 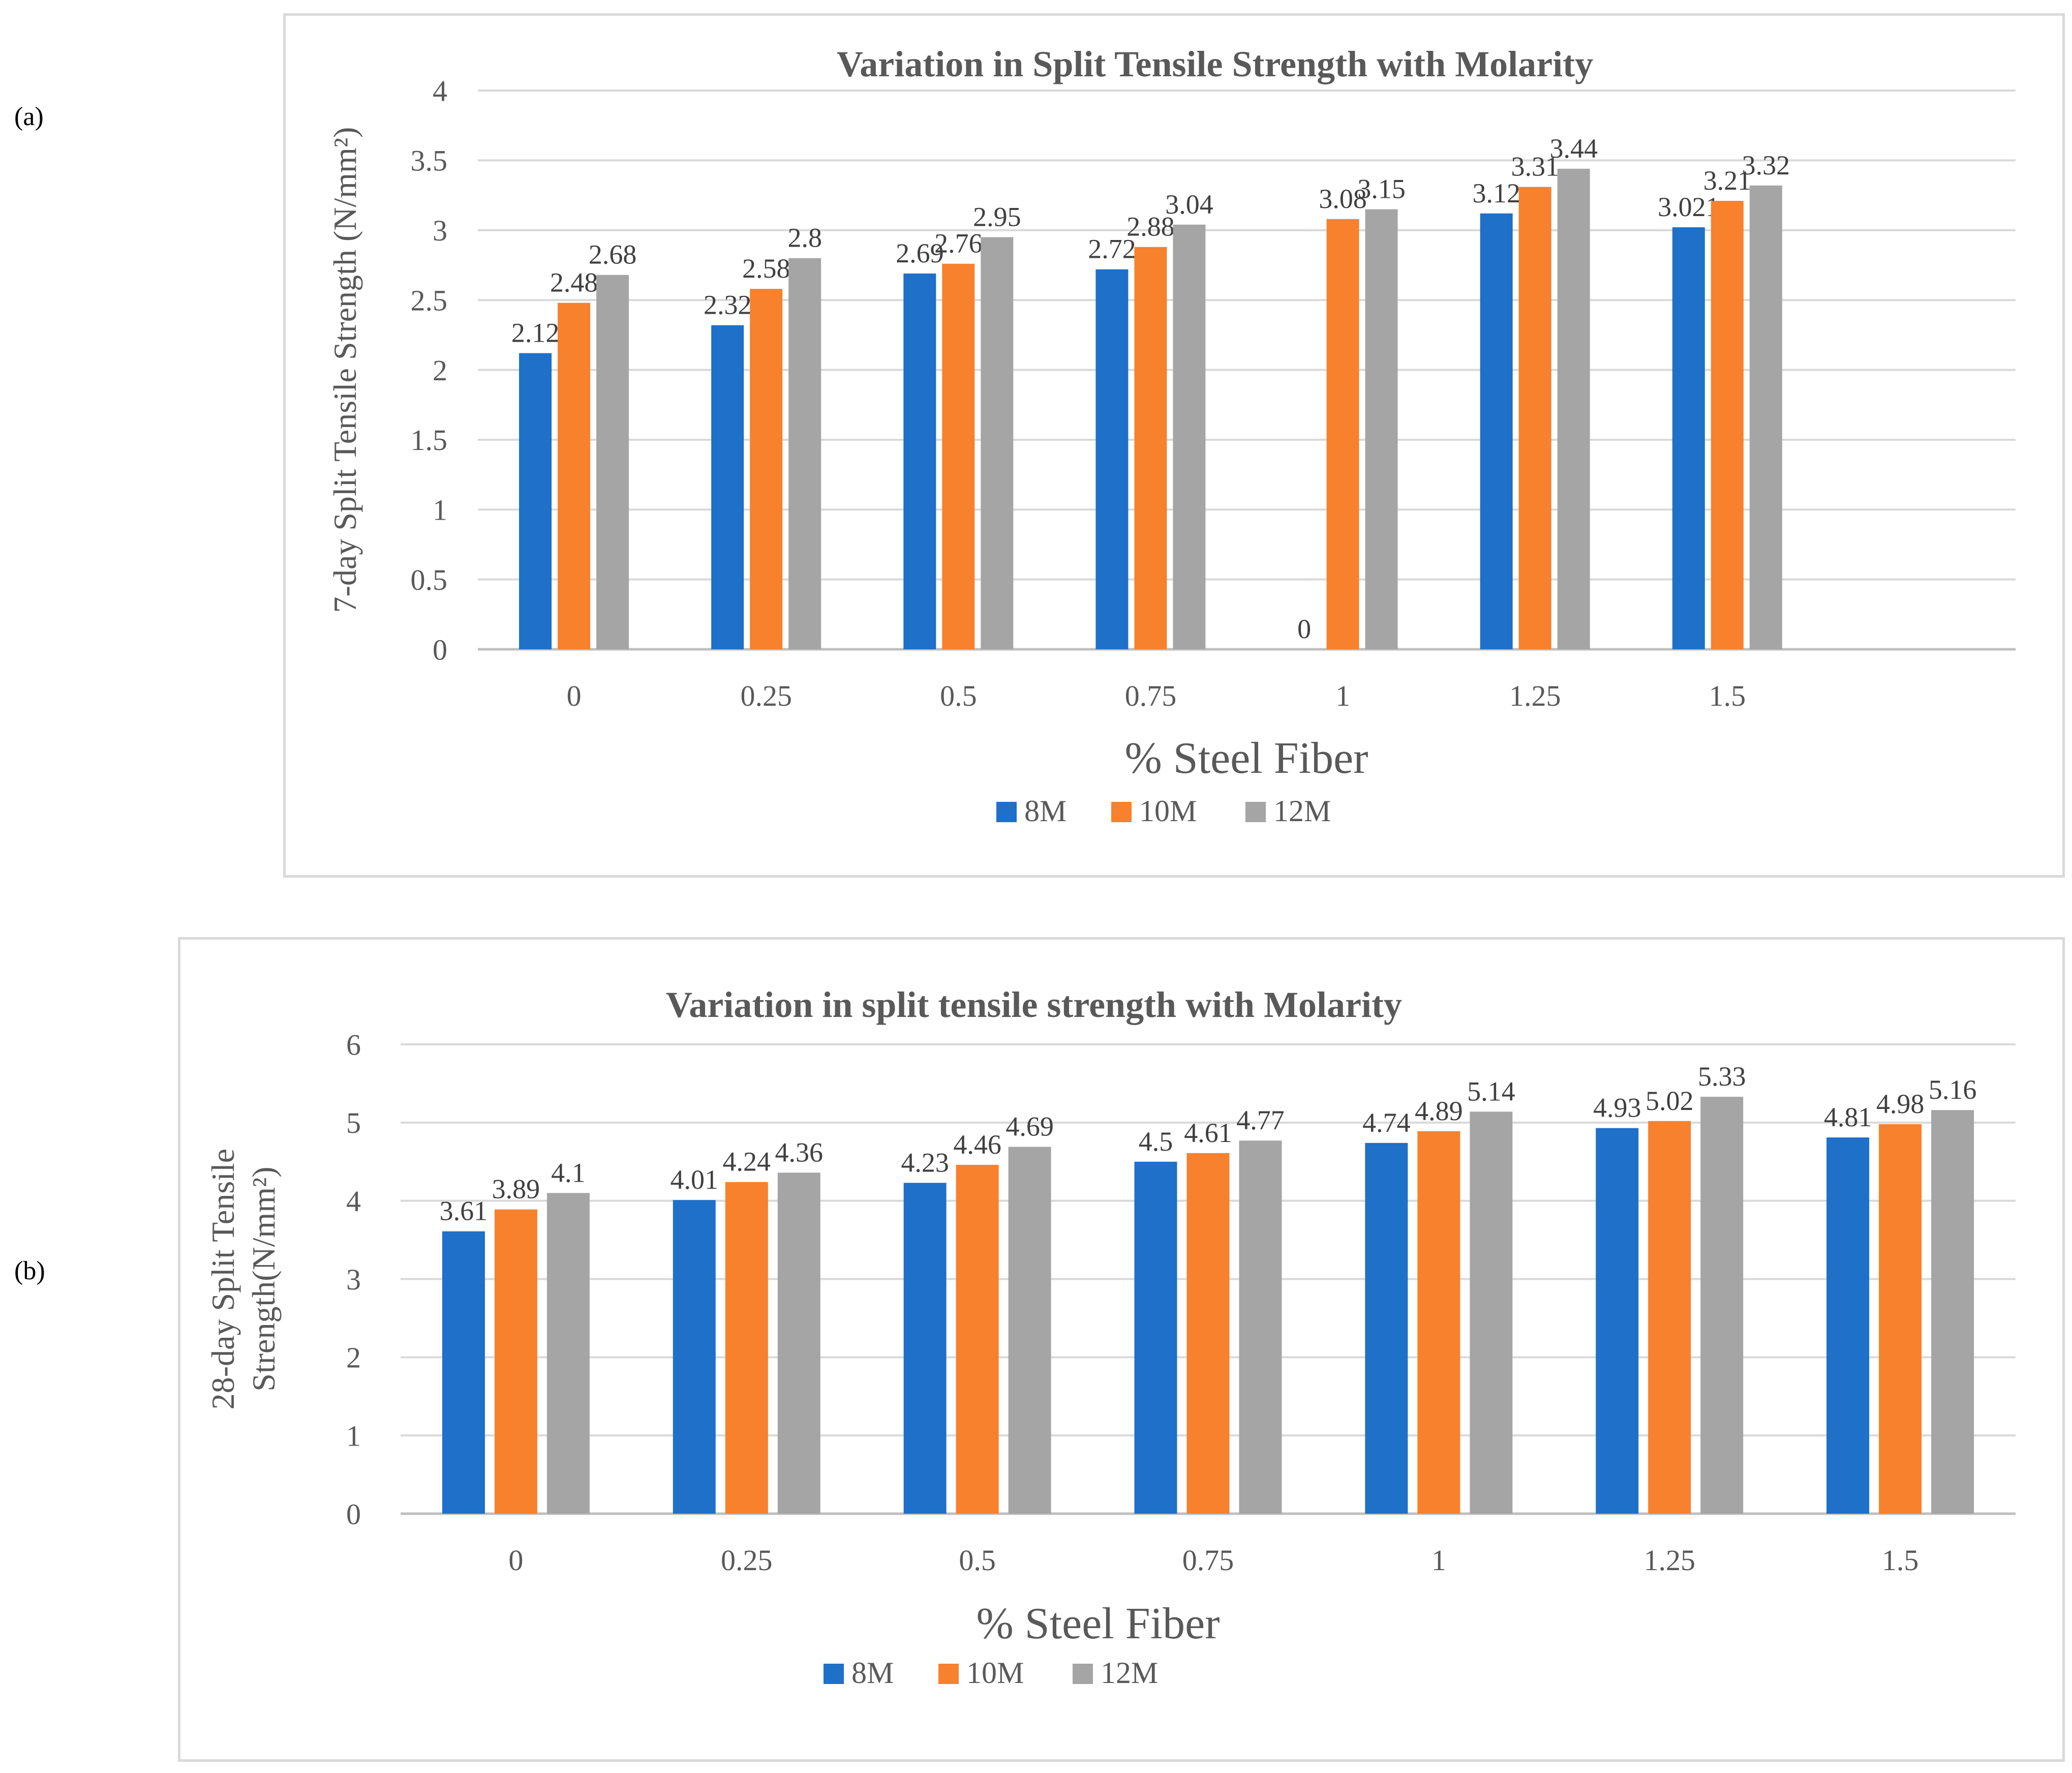 What do you see at coordinates (1260, 1120) in the screenshot?
I see `data-label: 4.77` at bounding box center [1260, 1120].